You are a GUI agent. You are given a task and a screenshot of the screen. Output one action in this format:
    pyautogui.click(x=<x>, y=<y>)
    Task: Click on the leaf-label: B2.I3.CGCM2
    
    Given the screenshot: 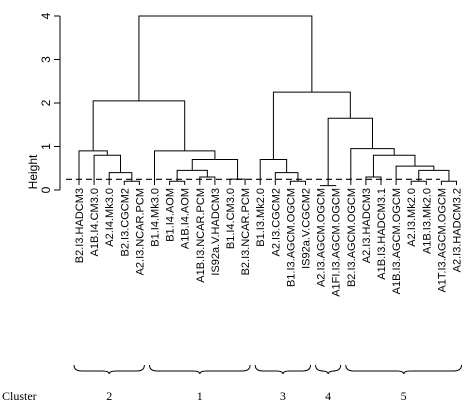 What is the action you would take?
    pyautogui.click(x=125, y=222)
    